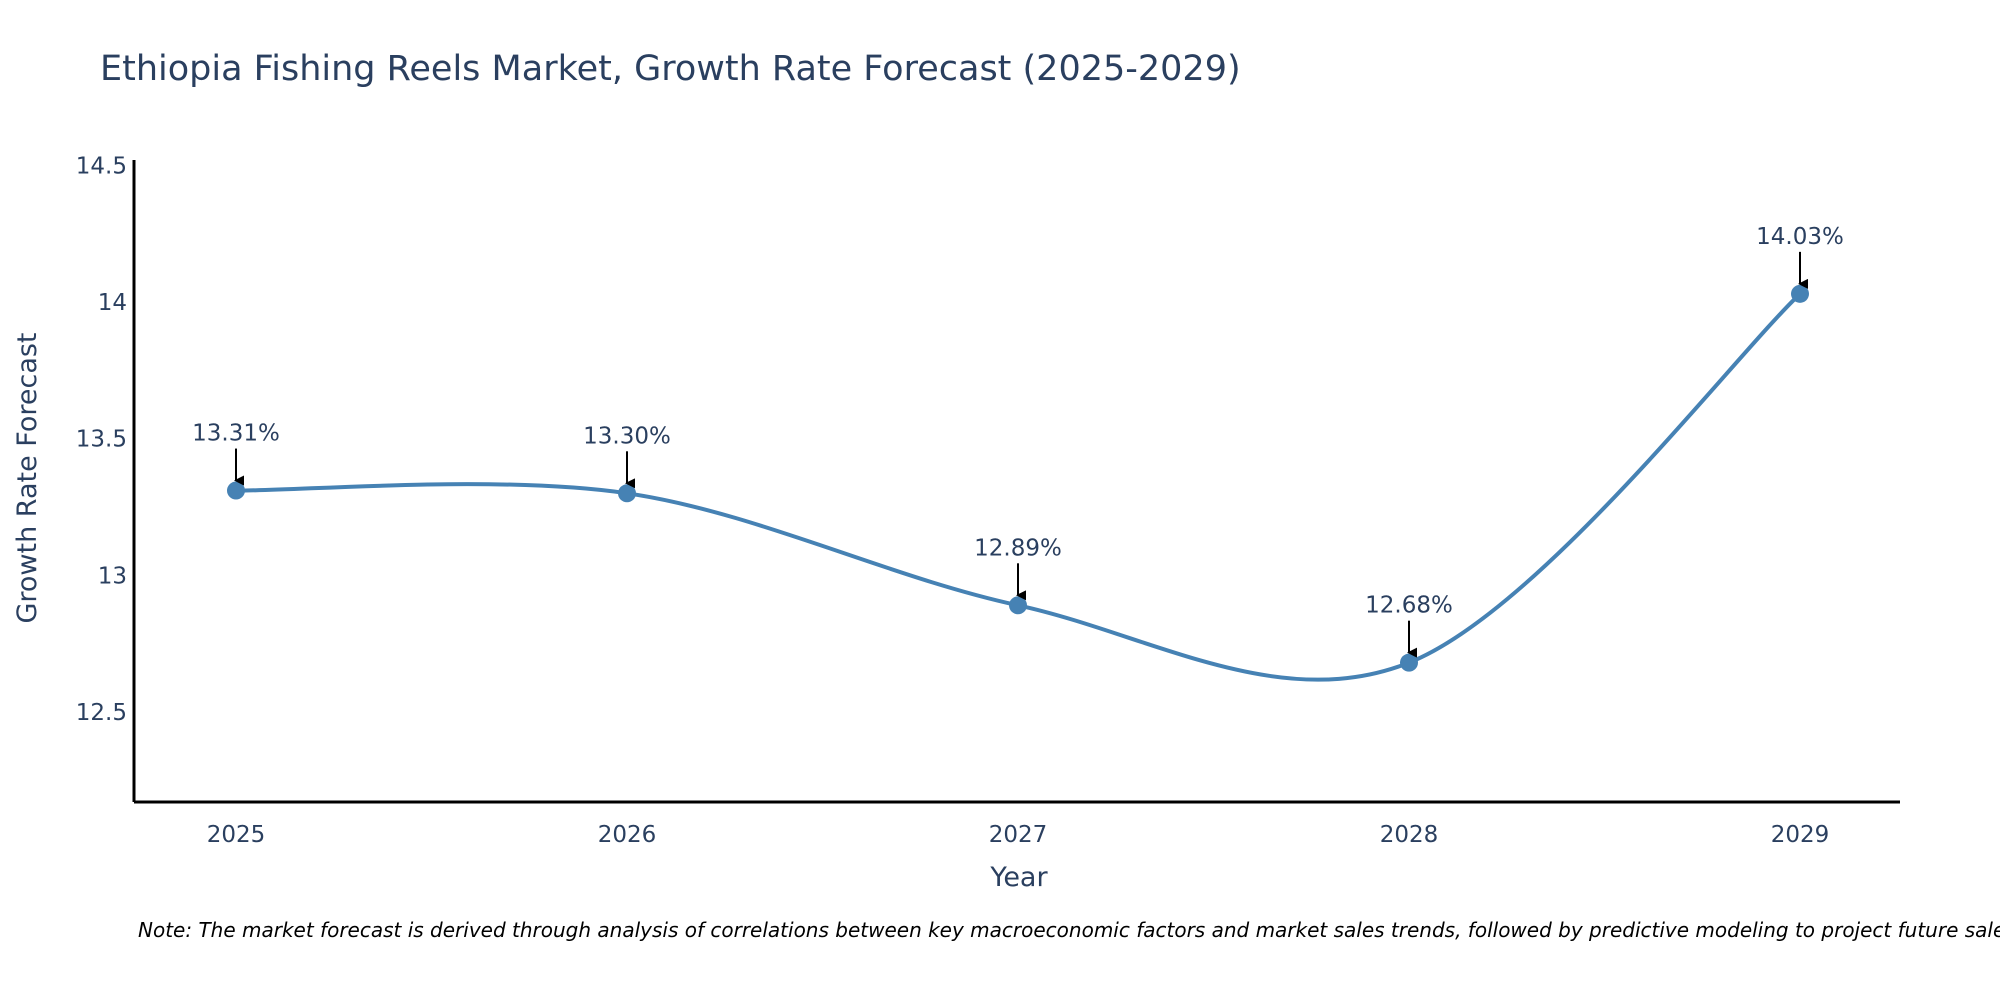 This screenshot has height=1000, width=2000. What do you see at coordinates (112, 303) in the screenshot?
I see `y-tick-label: 14` at bounding box center [112, 303].